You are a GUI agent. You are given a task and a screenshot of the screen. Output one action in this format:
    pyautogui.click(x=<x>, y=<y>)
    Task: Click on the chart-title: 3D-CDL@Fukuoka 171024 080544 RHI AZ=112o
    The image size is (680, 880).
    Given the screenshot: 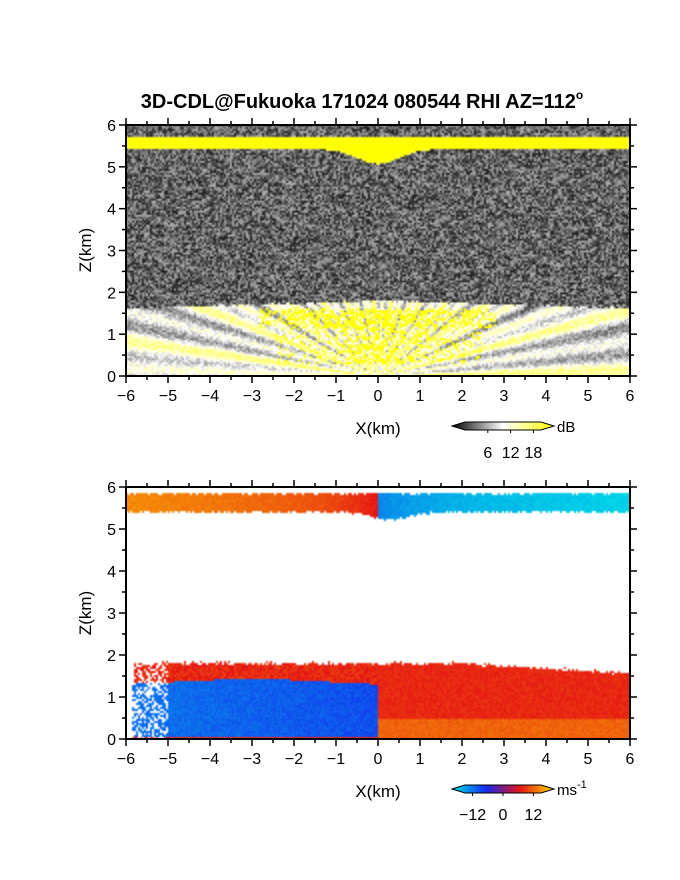 What is the action you would take?
    pyautogui.click(x=362, y=100)
    